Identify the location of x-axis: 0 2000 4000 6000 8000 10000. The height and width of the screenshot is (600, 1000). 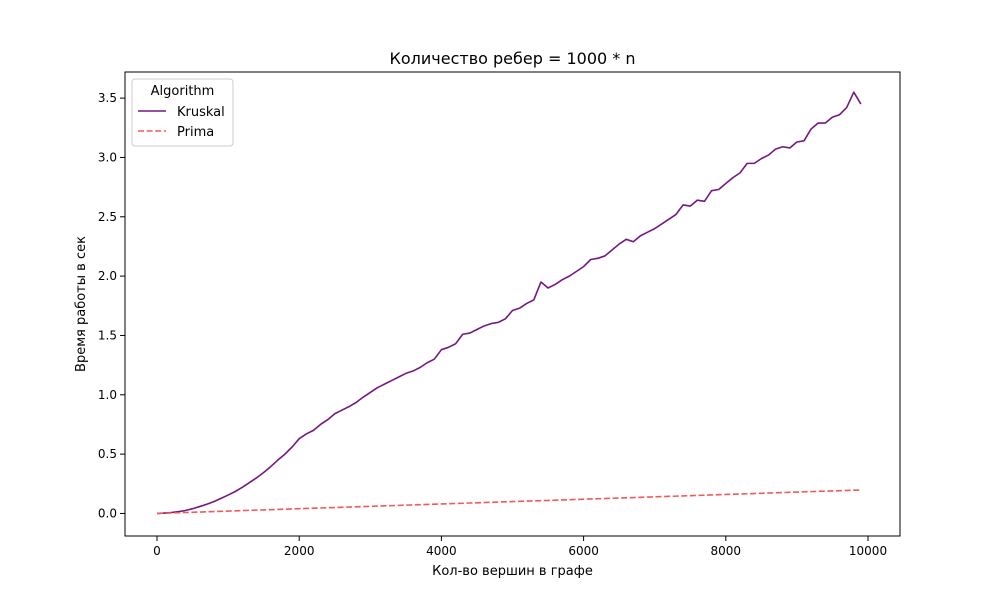
(520, 547).